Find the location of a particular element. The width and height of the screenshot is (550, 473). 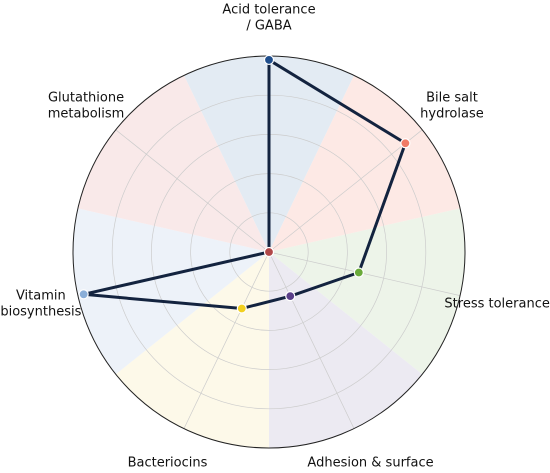

axis-label: Bacteriocins is located at coordinates (168, 462).